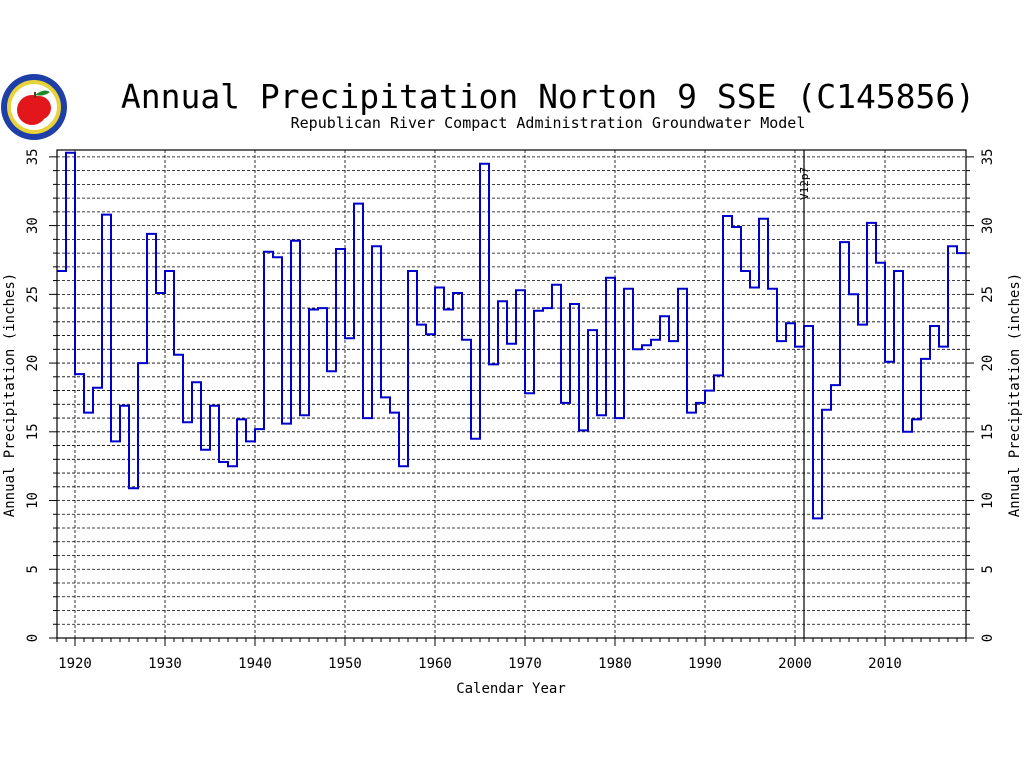  Describe the element at coordinates (1015, 395) in the screenshot. I see `y-axis-label-right: Annual Precipitation (inches)` at that location.